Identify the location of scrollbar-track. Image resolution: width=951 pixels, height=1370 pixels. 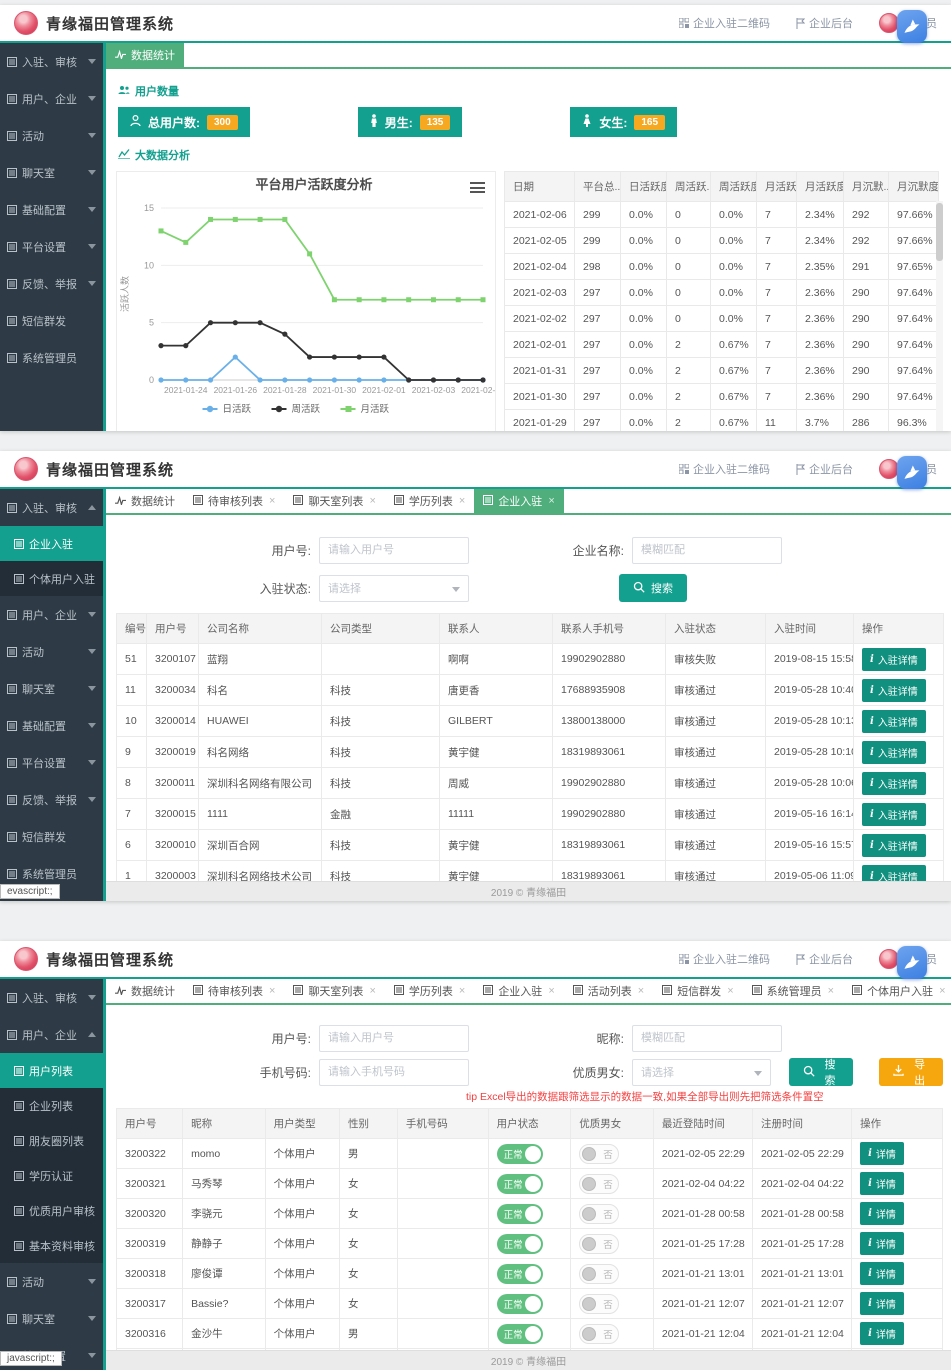
(939, 316).